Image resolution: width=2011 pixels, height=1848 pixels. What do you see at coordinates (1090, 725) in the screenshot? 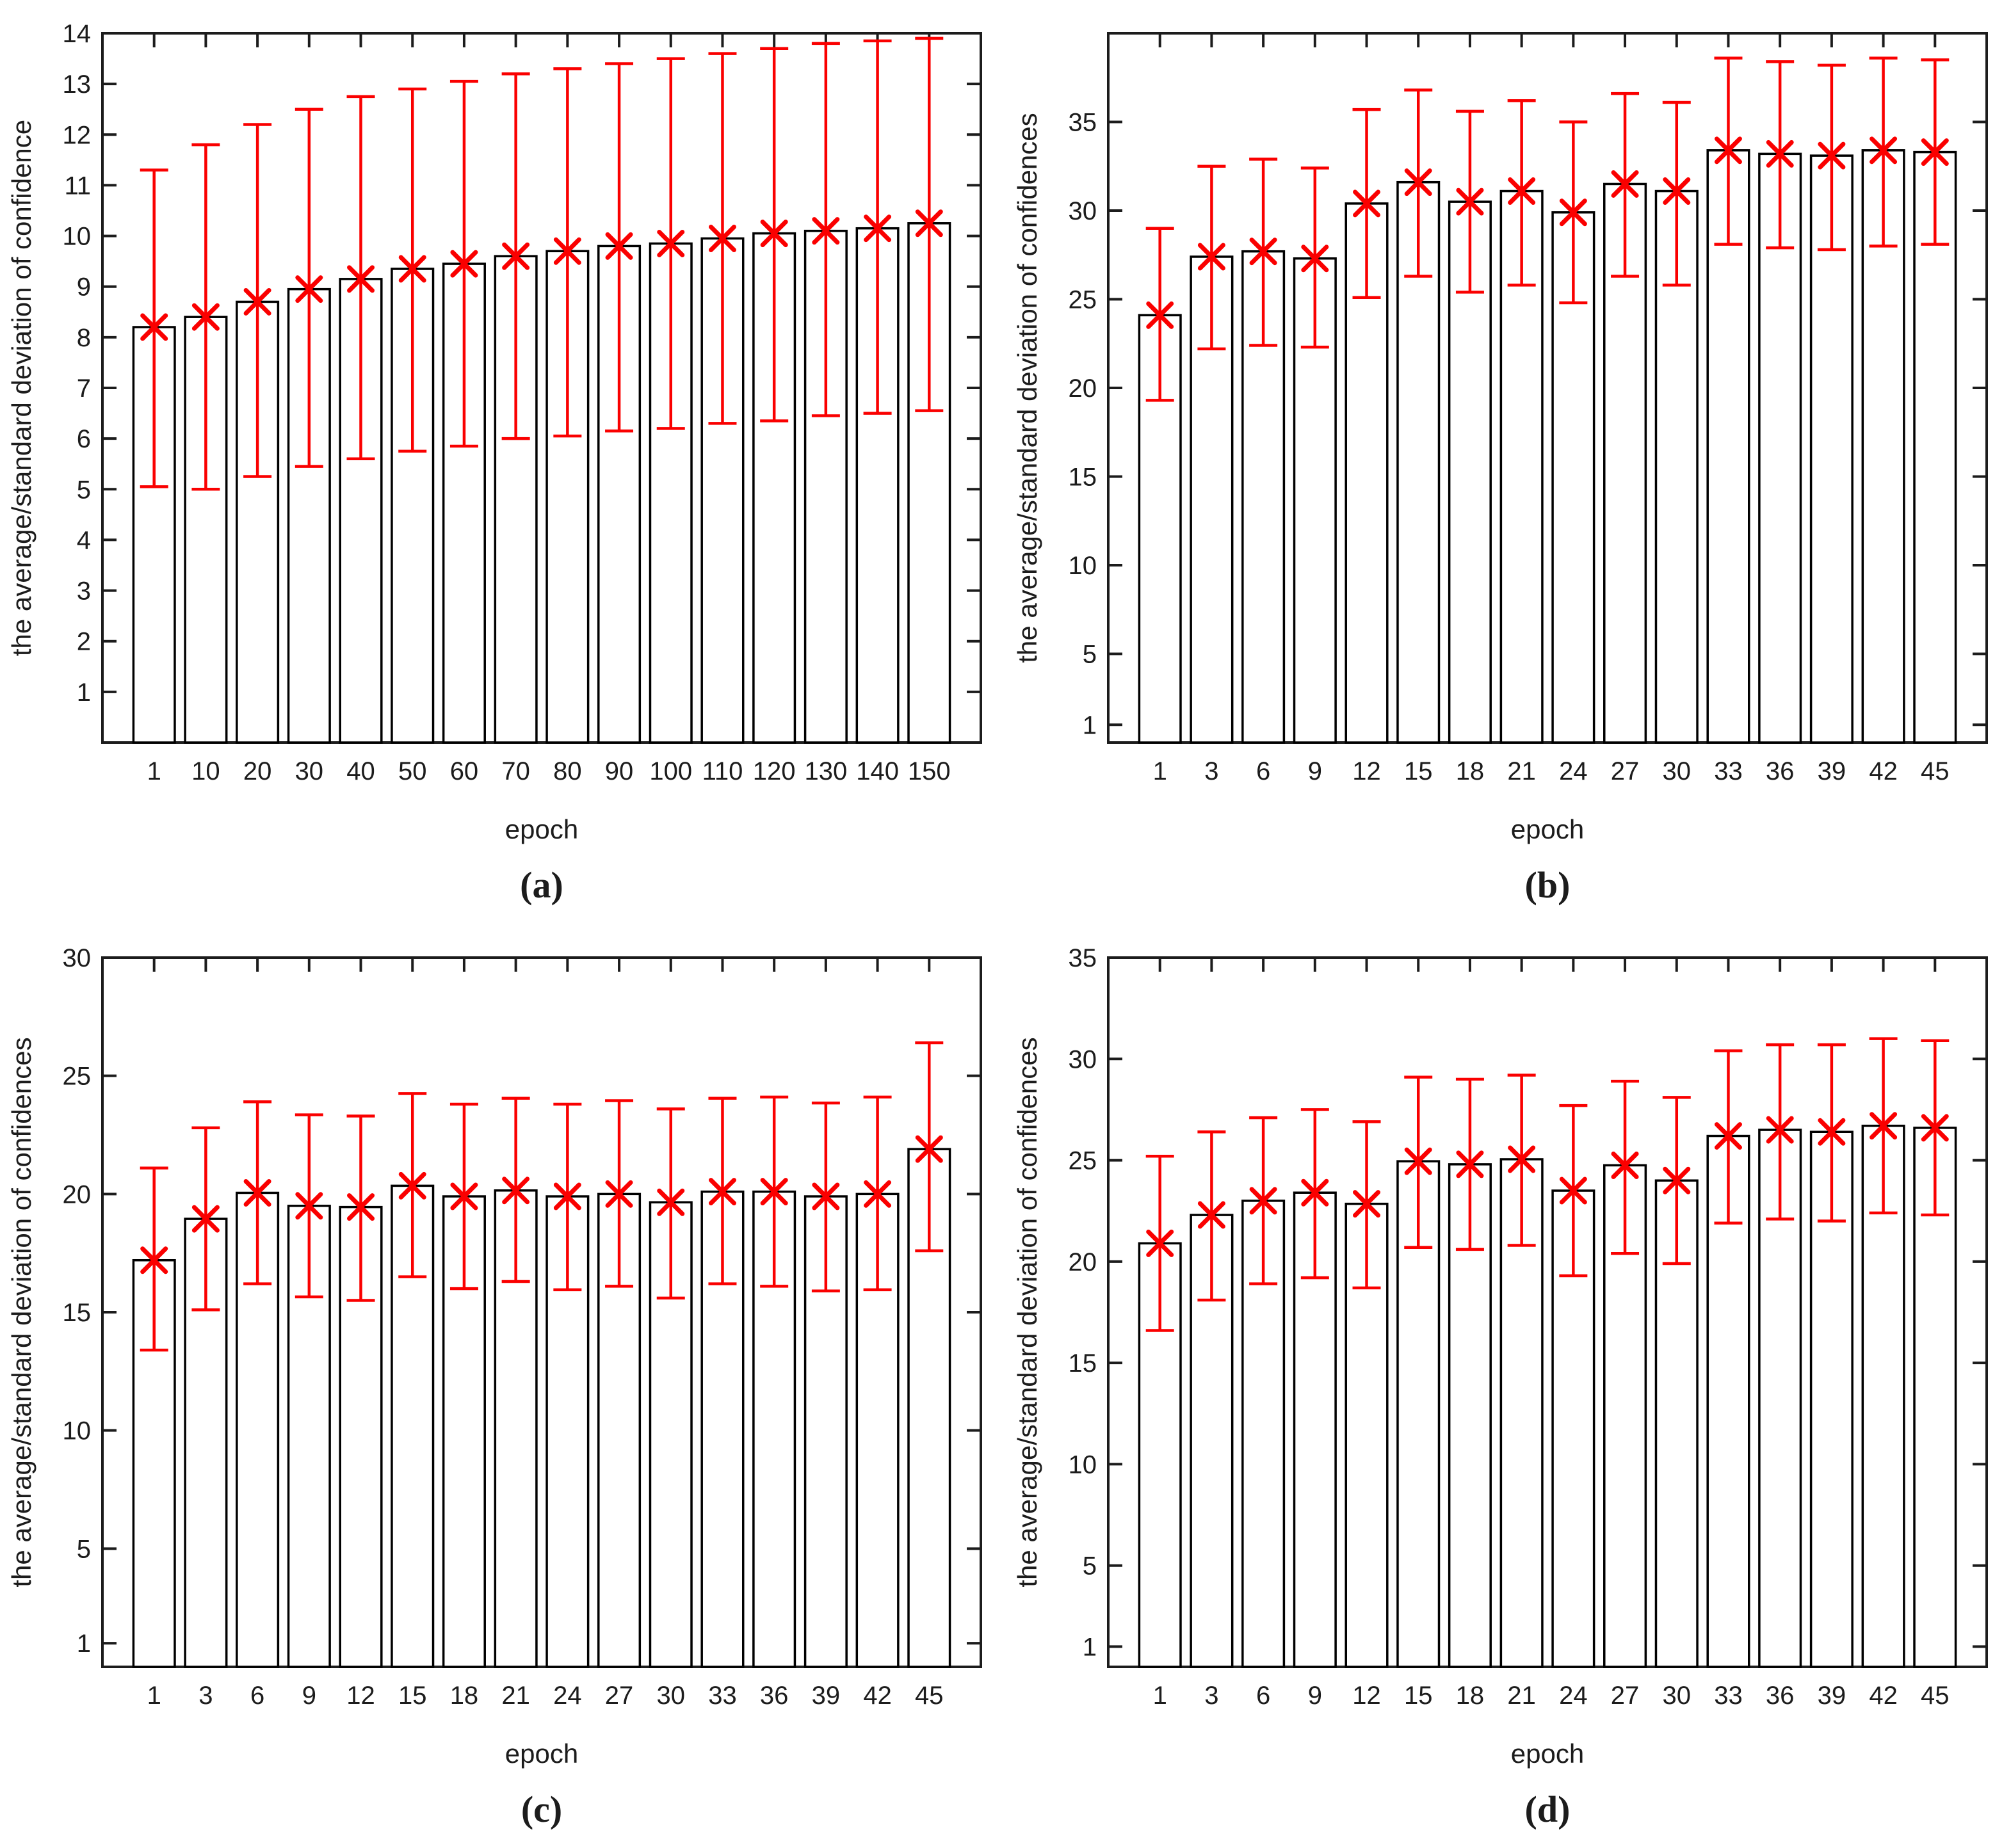
I see `y-tick-label: 1` at bounding box center [1090, 725].